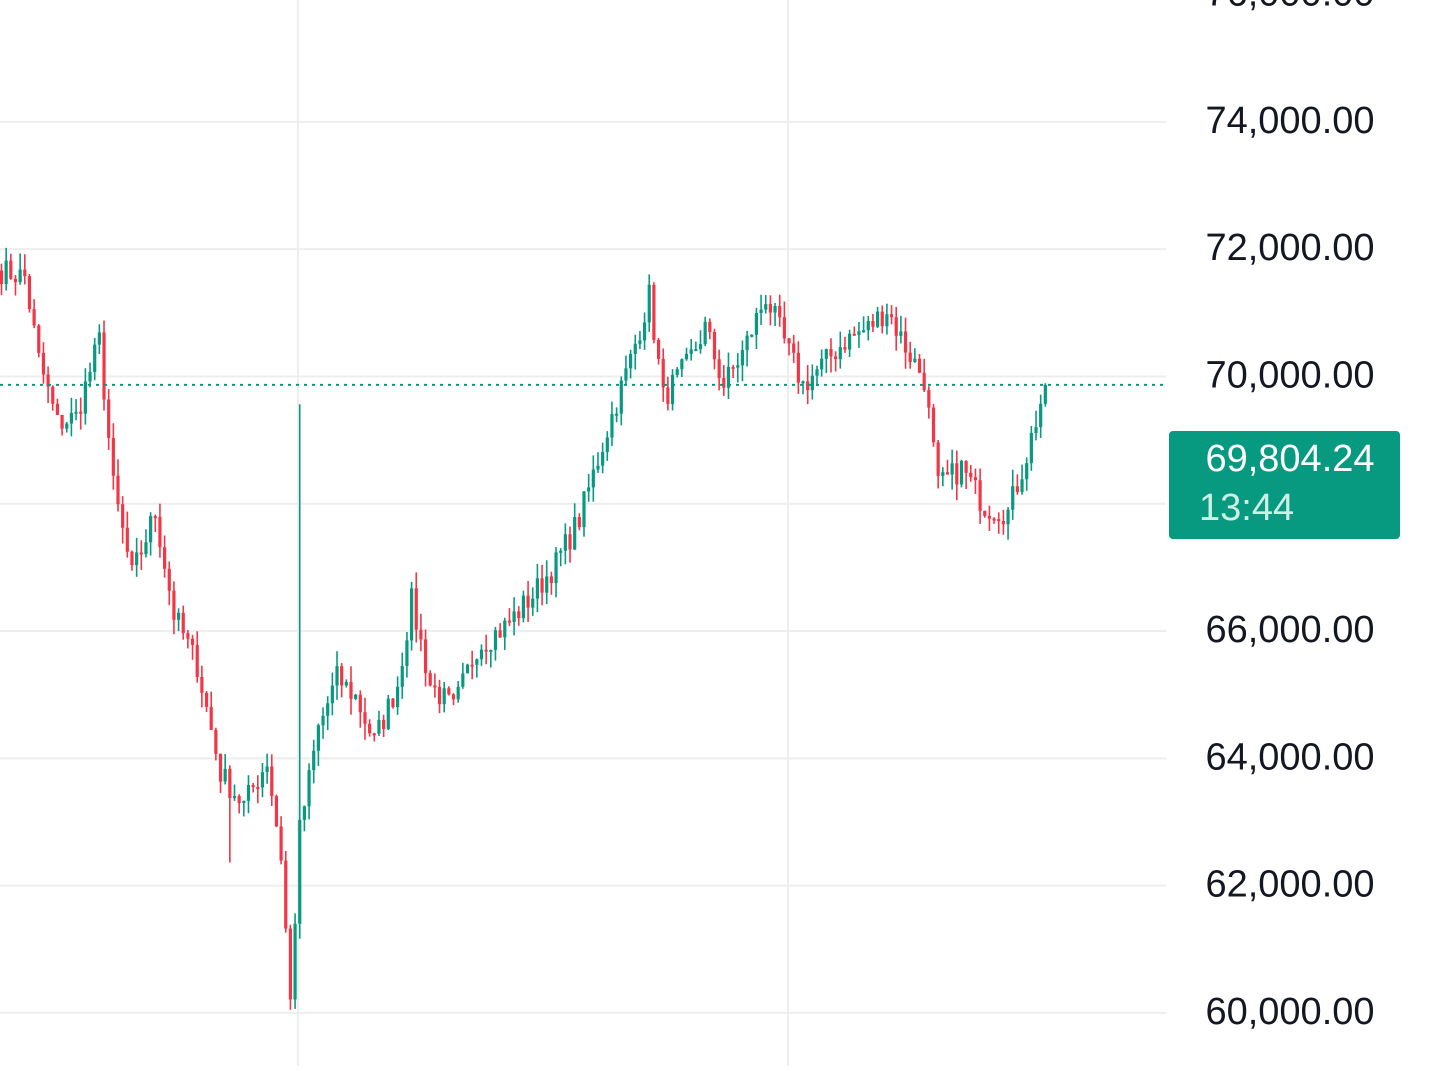  What do you see at coordinates (1246, 508) in the screenshot?
I see `candle-countdown-label: 13:44` at bounding box center [1246, 508].